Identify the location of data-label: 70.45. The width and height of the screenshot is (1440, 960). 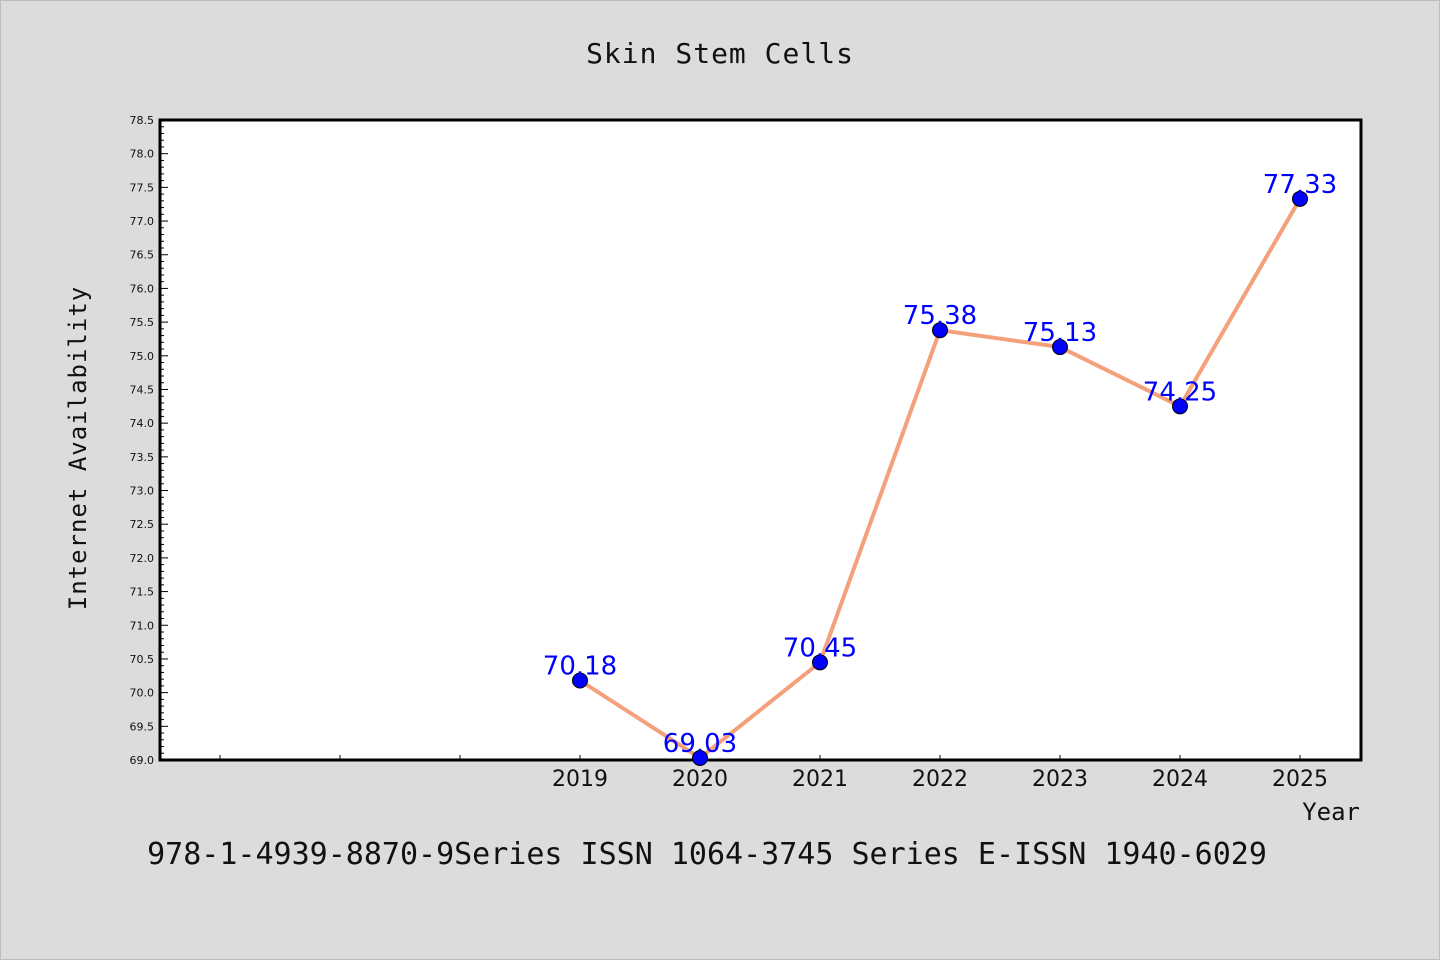
(820, 648).